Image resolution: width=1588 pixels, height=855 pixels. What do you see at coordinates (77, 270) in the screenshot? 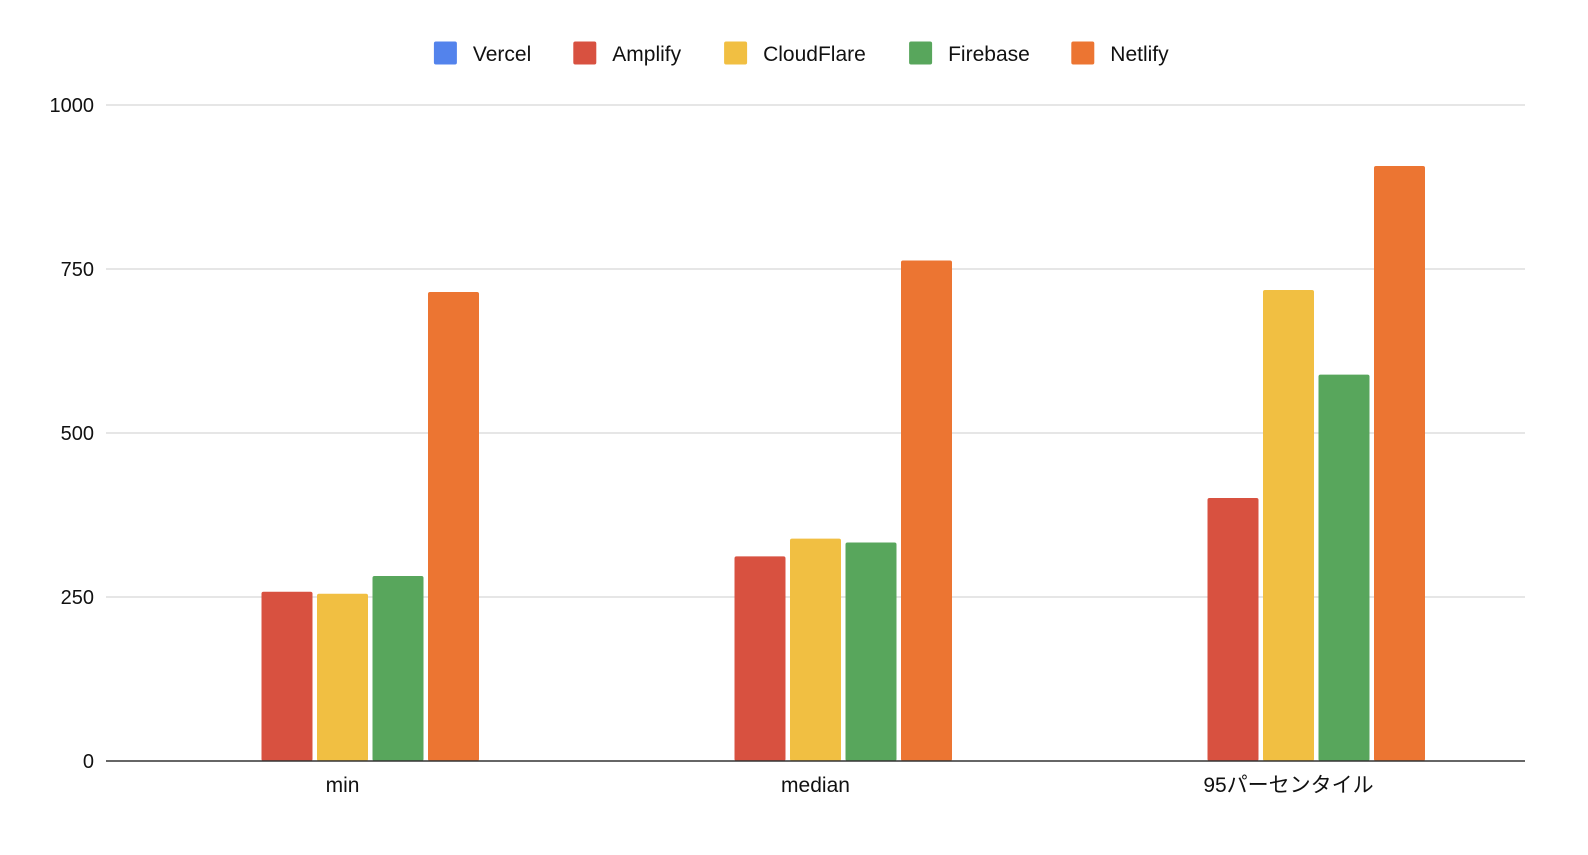
I see `y-tick-label-750: 750` at bounding box center [77, 270].